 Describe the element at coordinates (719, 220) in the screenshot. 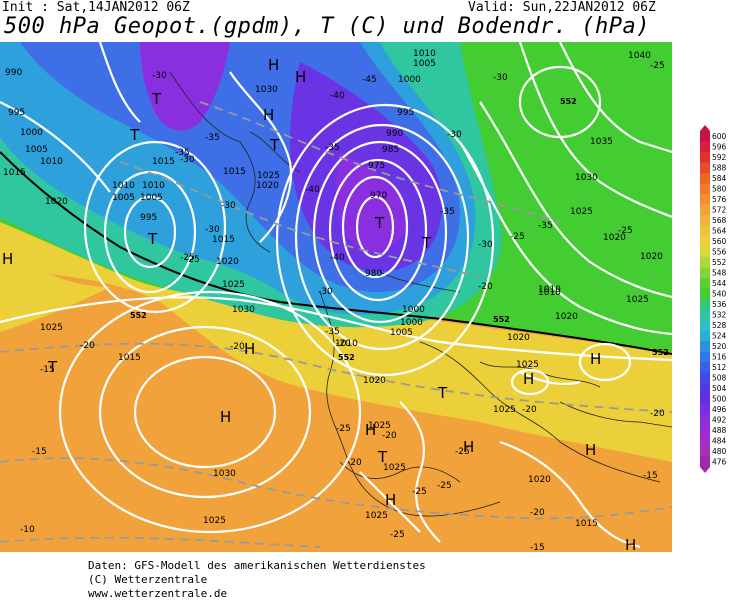

I see `legend-label: 568` at that location.